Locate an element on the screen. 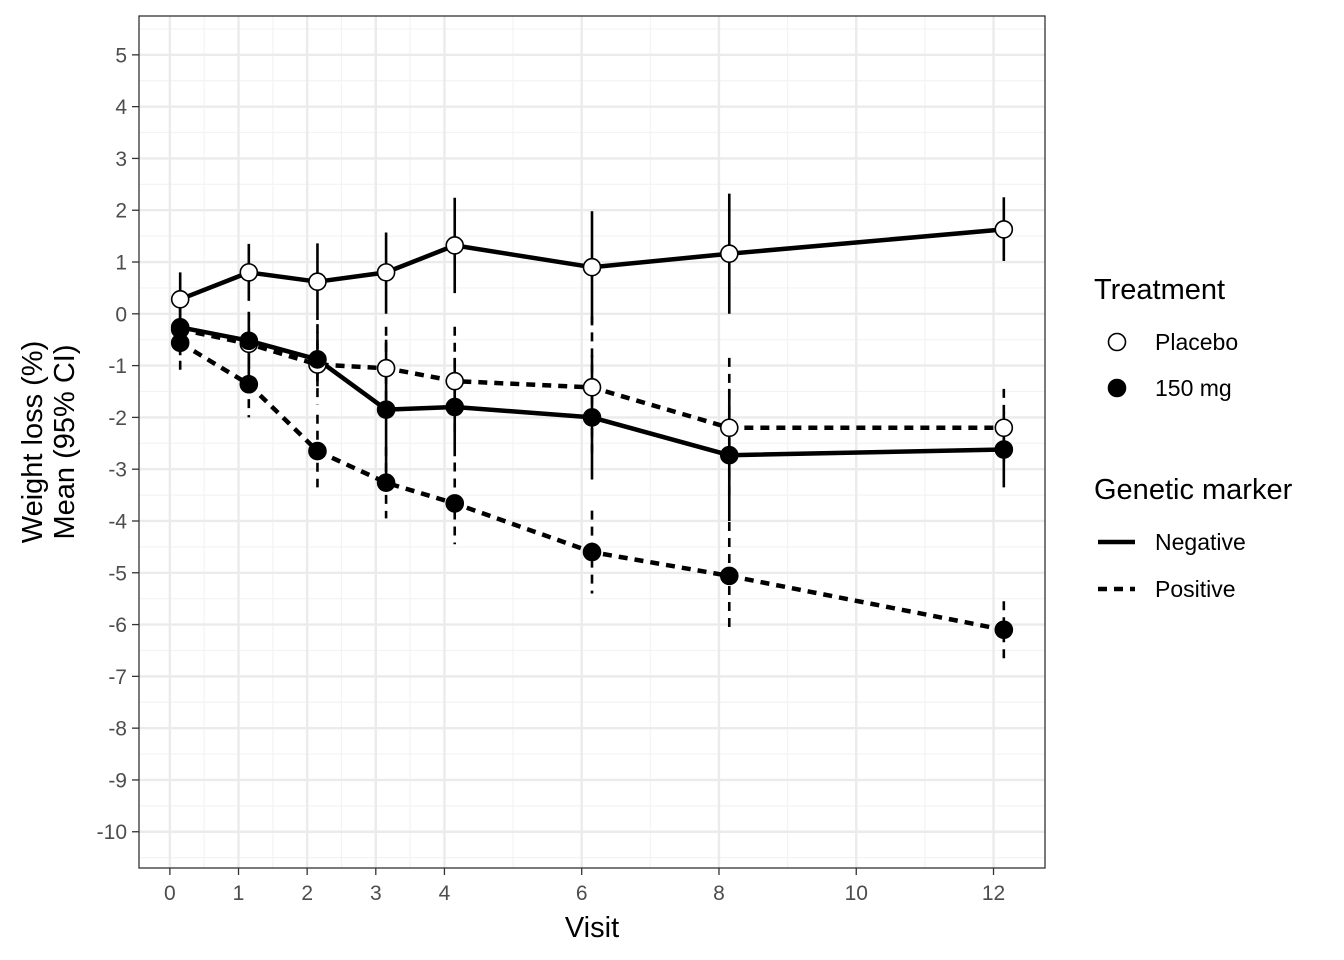  y-tick-label: -6 is located at coordinates (117, 625).